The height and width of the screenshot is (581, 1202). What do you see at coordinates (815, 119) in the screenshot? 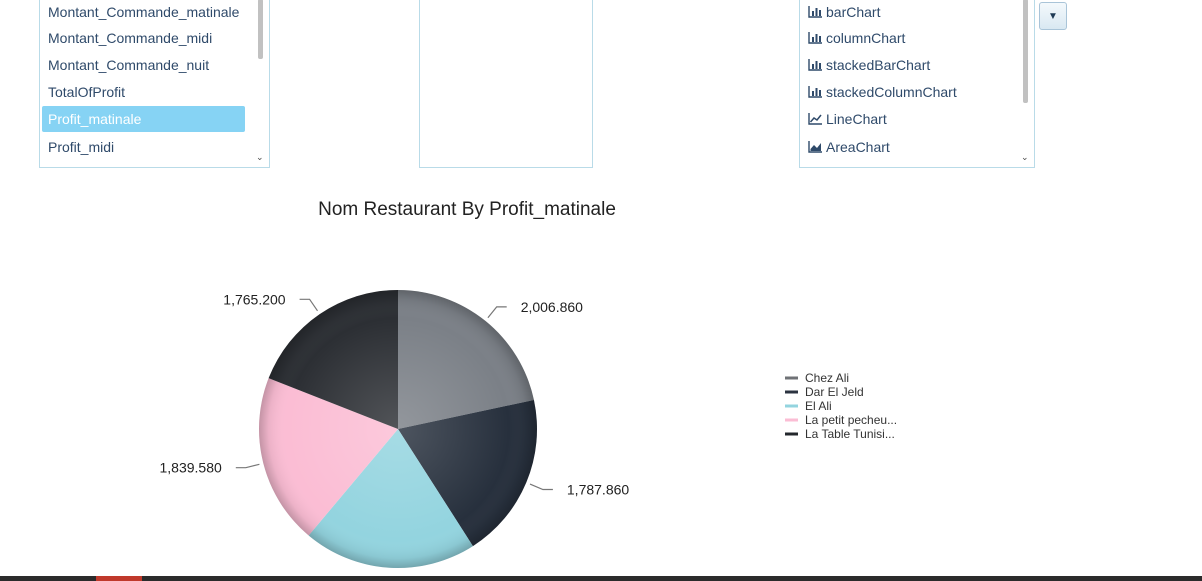
I see `line-chart-icon` at bounding box center [815, 119].